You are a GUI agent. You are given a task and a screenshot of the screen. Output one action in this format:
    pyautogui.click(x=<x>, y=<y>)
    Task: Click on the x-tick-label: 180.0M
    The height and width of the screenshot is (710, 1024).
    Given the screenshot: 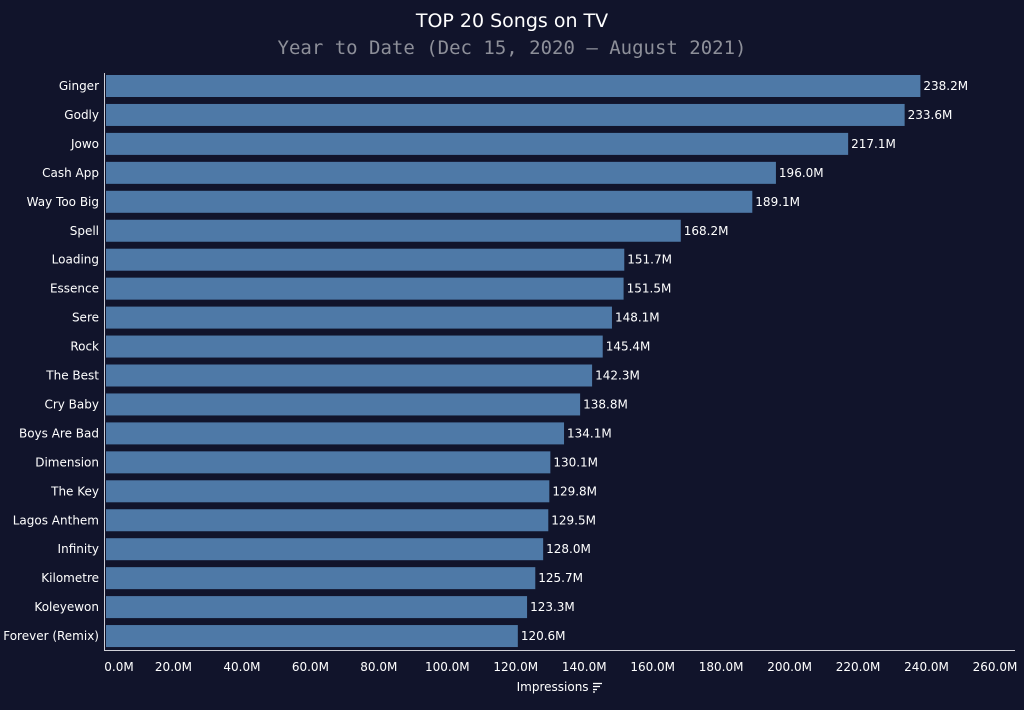 What is the action you would take?
    pyautogui.click(x=721, y=667)
    